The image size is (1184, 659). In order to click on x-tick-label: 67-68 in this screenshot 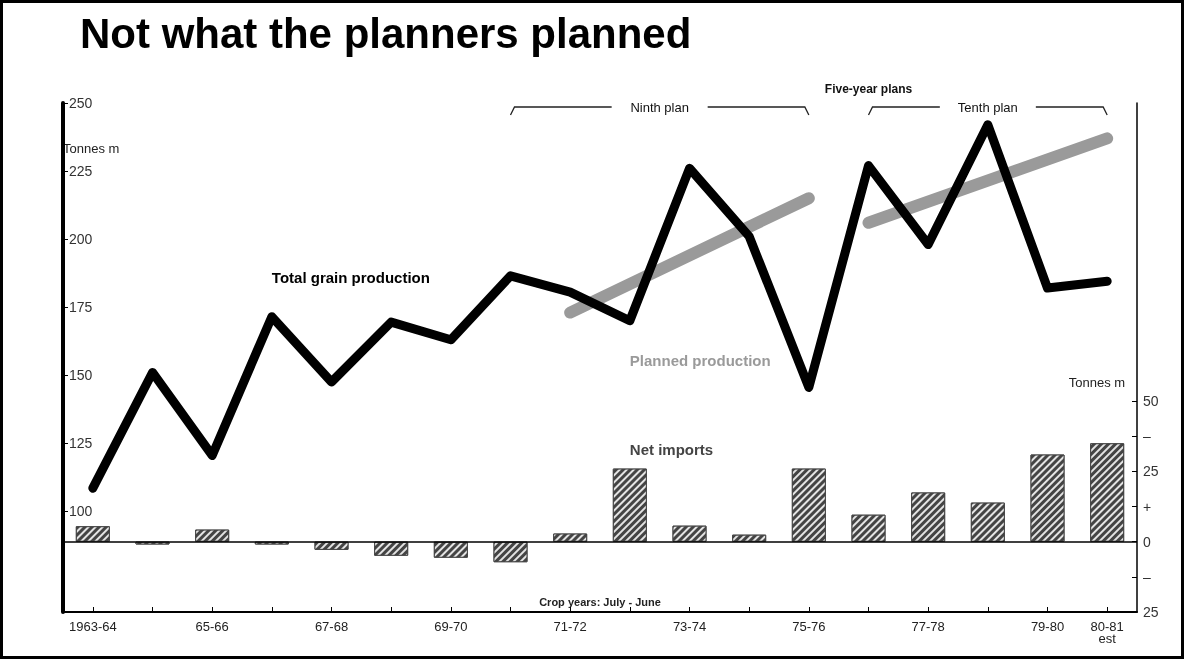, I will do `click(331, 626)`.